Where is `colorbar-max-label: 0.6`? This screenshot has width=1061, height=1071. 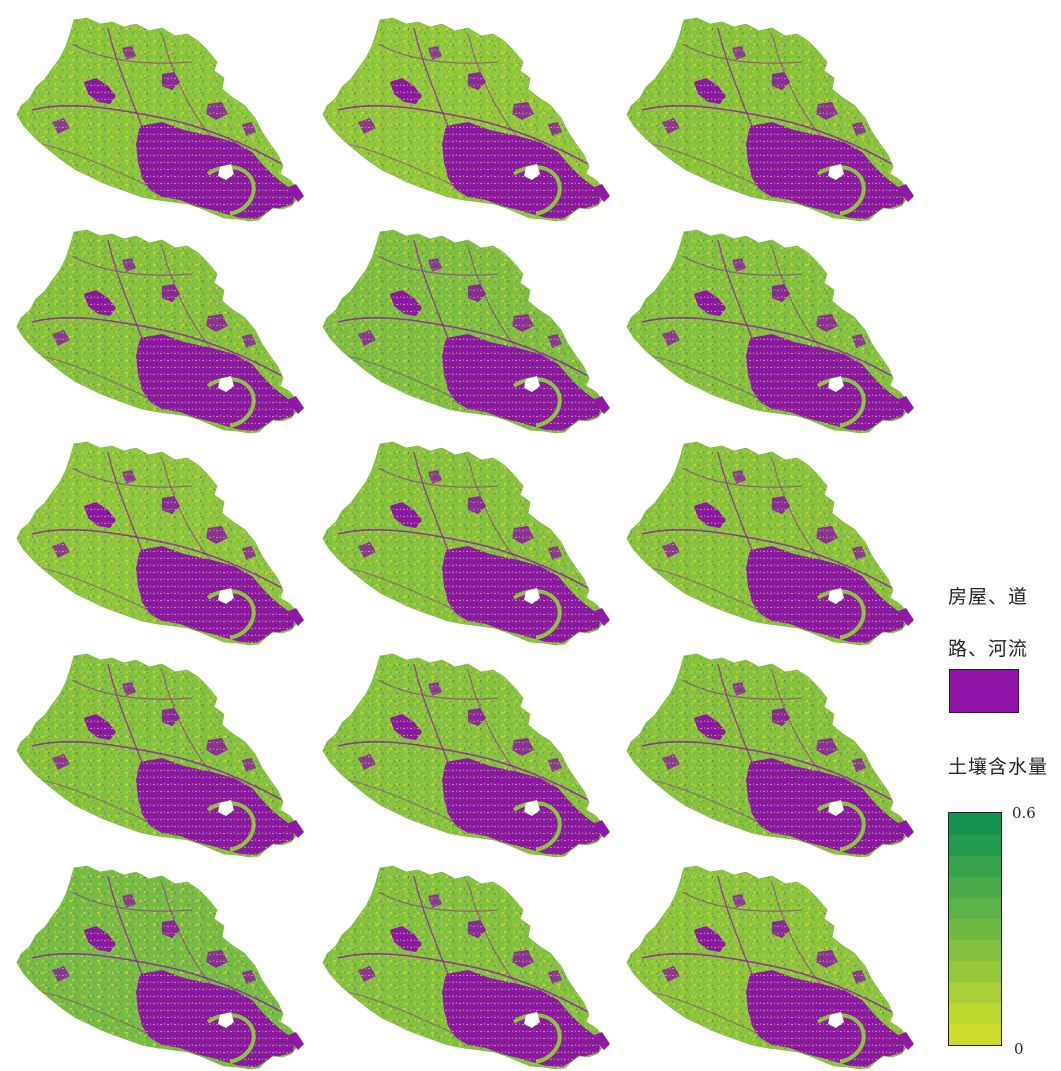 colorbar-max-label: 0.6 is located at coordinates (1024, 813).